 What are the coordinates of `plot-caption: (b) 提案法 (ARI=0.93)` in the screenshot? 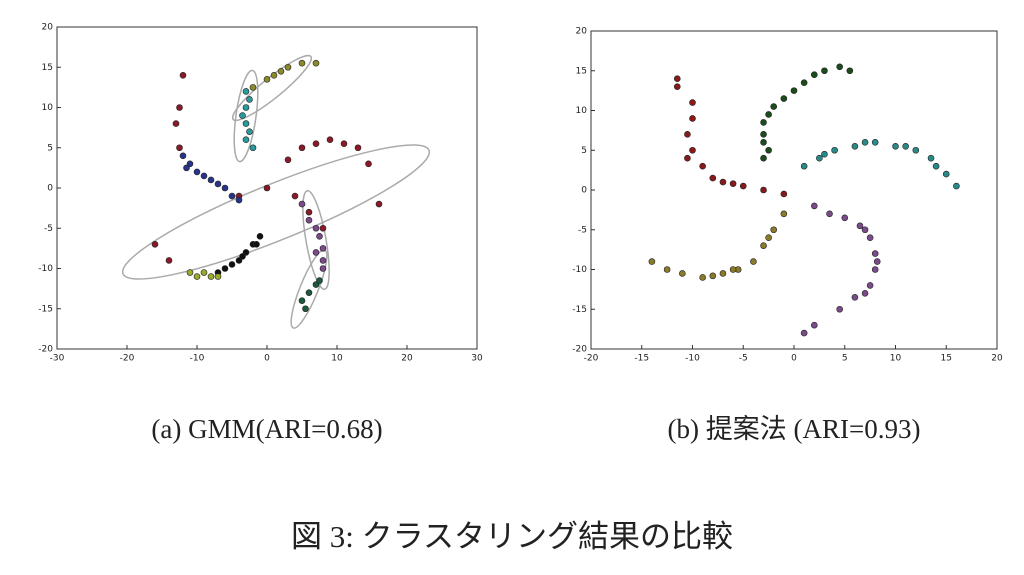 It's located at (794, 429).